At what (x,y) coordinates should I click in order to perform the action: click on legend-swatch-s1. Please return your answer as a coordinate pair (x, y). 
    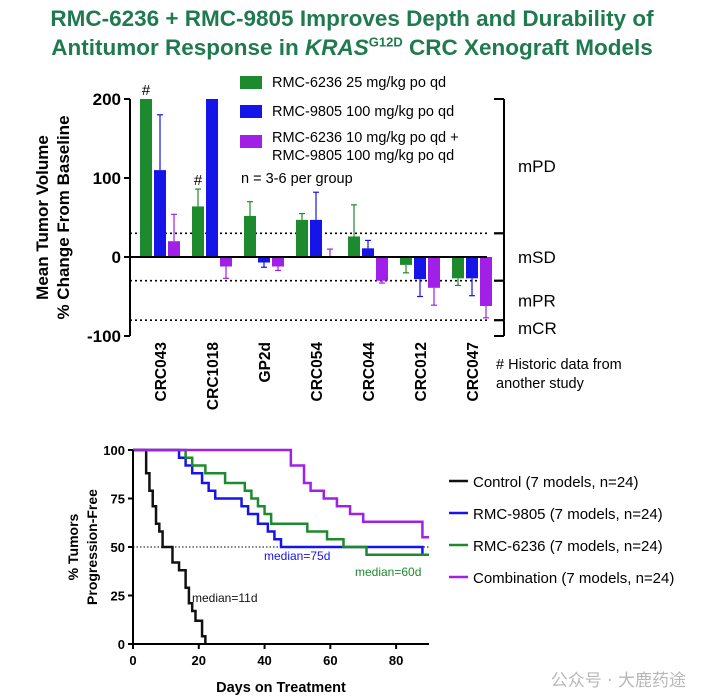
    Looking at the image, I should click on (251, 111).